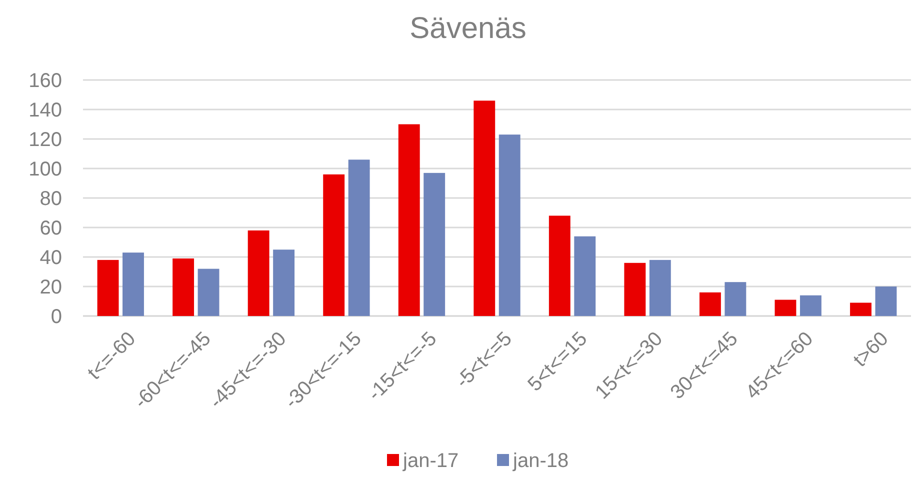 The width and height of the screenshot is (913, 485). What do you see at coordinates (45, 140) in the screenshot?
I see `y-tick-label: 120` at bounding box center [45, 140].